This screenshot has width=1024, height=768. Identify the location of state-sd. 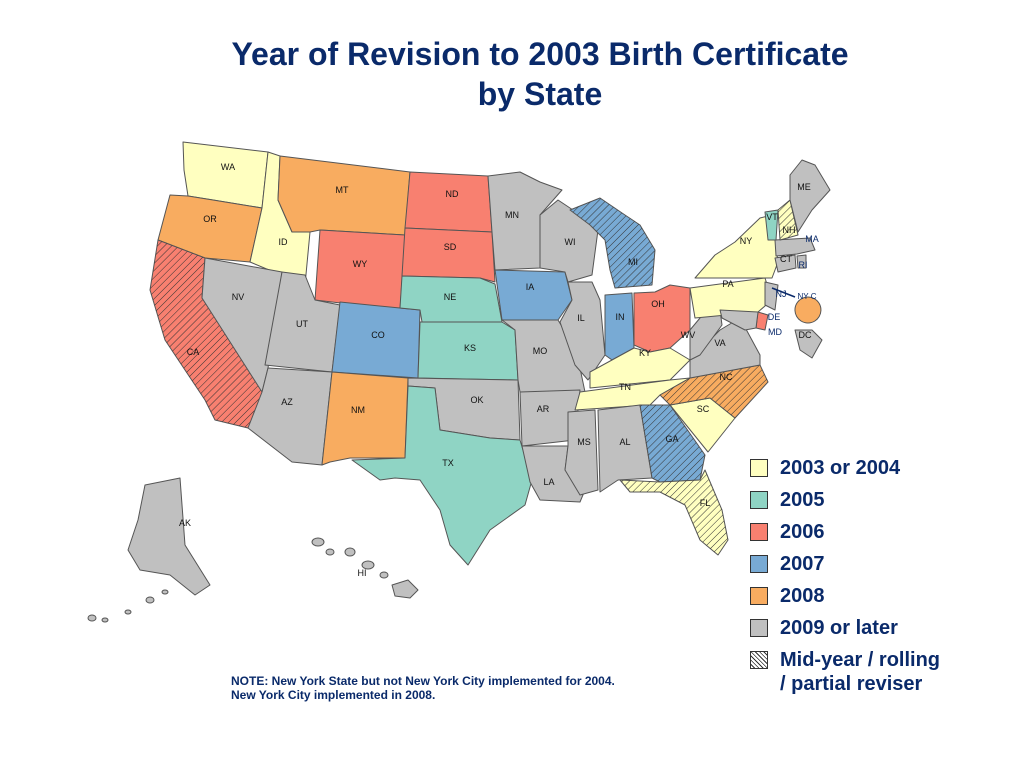
(448, 255).